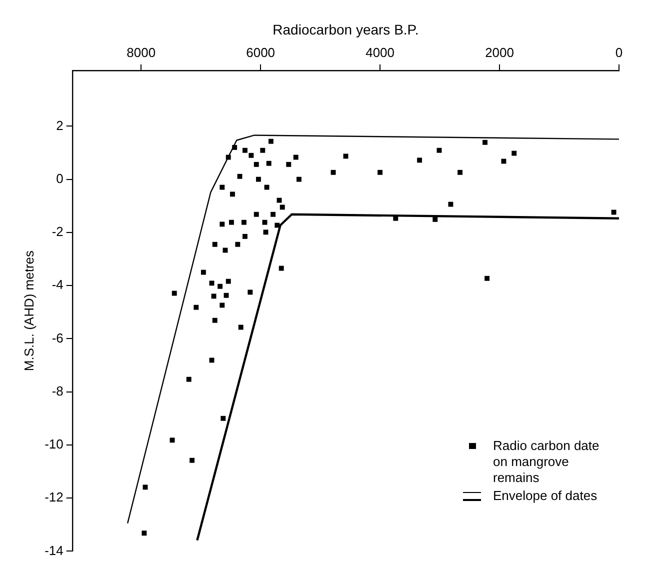 The image size is (645, 570). Describe the element at coordinates (345, 29) in the screenshot. I see `x-axis-title: Radiocarbon years B.P.` at that location.